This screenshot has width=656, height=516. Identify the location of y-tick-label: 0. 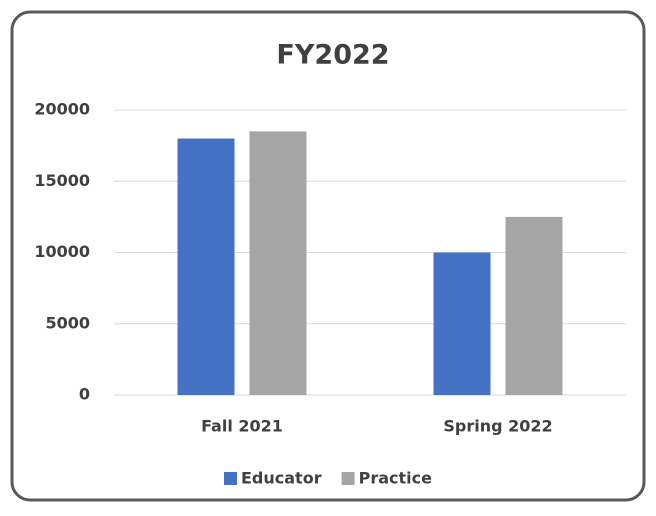
(84, 394).